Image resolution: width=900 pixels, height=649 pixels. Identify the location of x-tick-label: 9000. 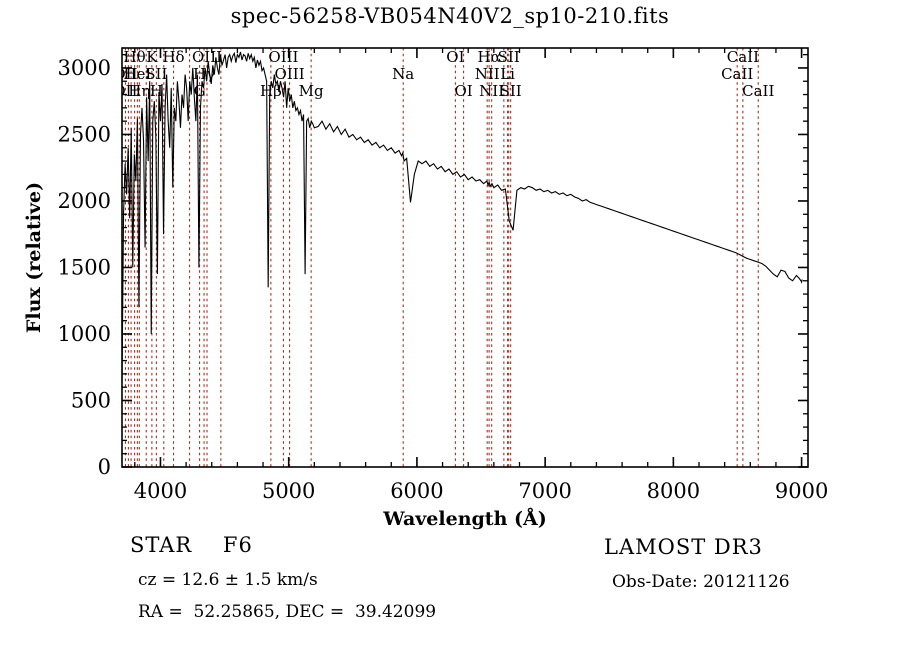
(801, 491).